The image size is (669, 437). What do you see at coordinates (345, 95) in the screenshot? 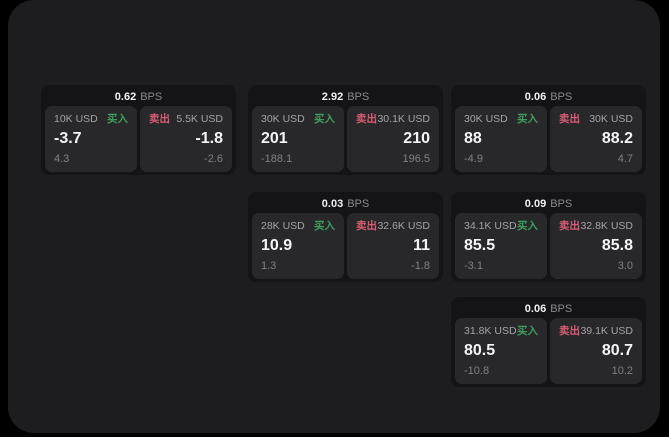
I see `card-header: 2.92 BPS` at bounding box center [345, 95].